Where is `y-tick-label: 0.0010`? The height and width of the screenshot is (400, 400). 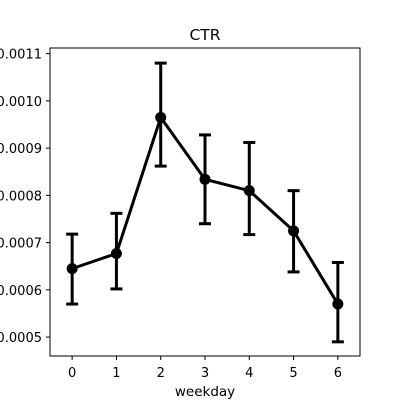 y-tick-label: 0.0010 is located at coordinates (21, 102).